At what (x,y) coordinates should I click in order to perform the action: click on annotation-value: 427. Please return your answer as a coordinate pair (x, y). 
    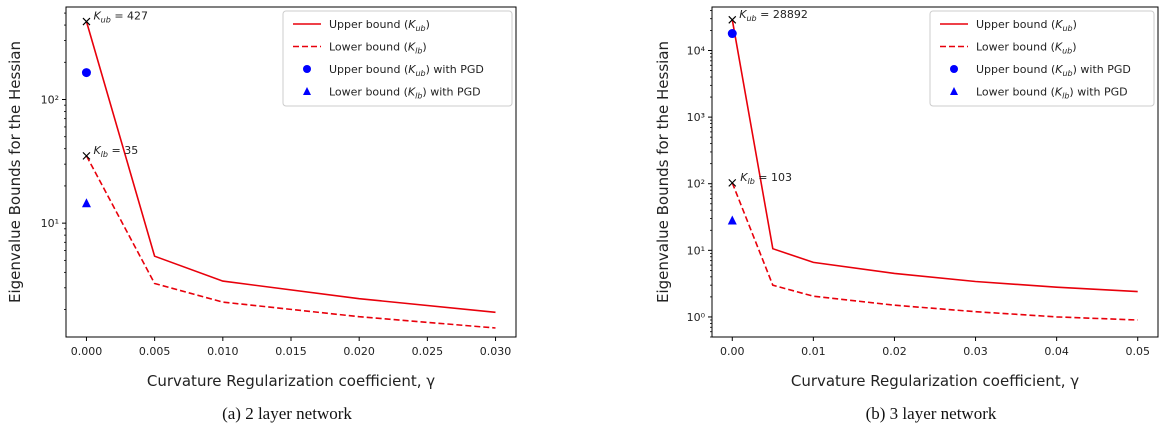
    Looking at the image, I should click on (137, 16).